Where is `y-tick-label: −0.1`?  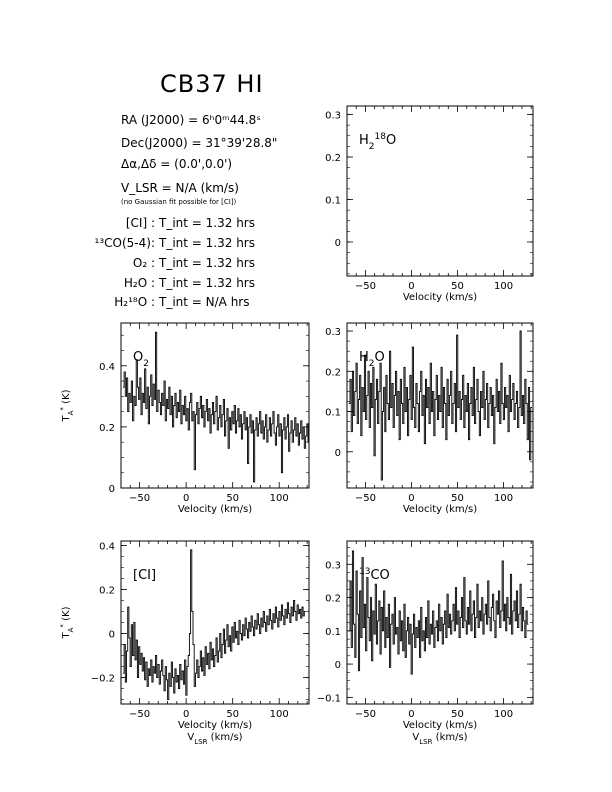
y-tick-label: −0.1 is located at coordinates (329, 698).